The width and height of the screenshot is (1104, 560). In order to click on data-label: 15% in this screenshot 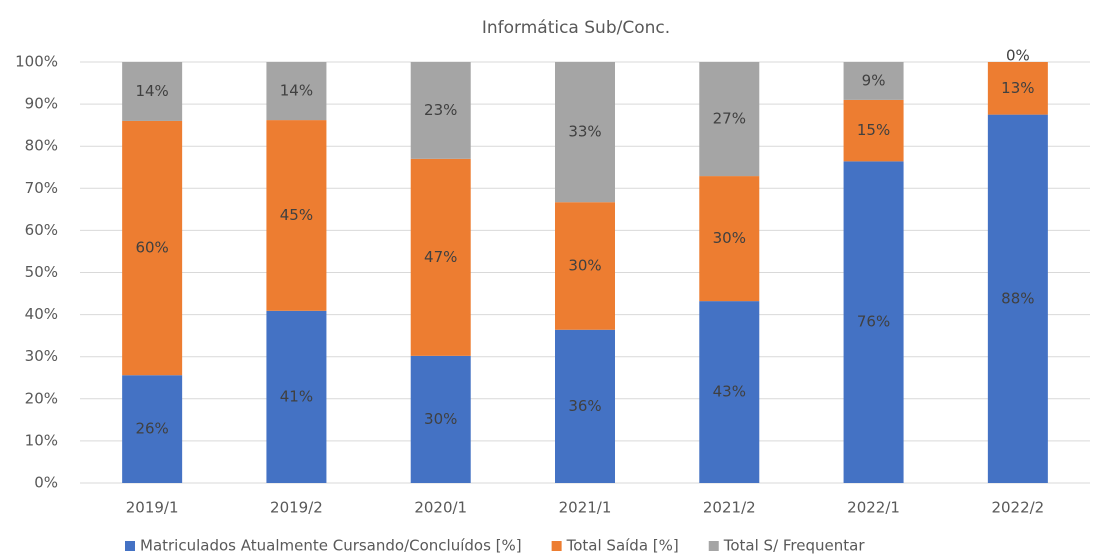, I will do `click(873, 130)`.